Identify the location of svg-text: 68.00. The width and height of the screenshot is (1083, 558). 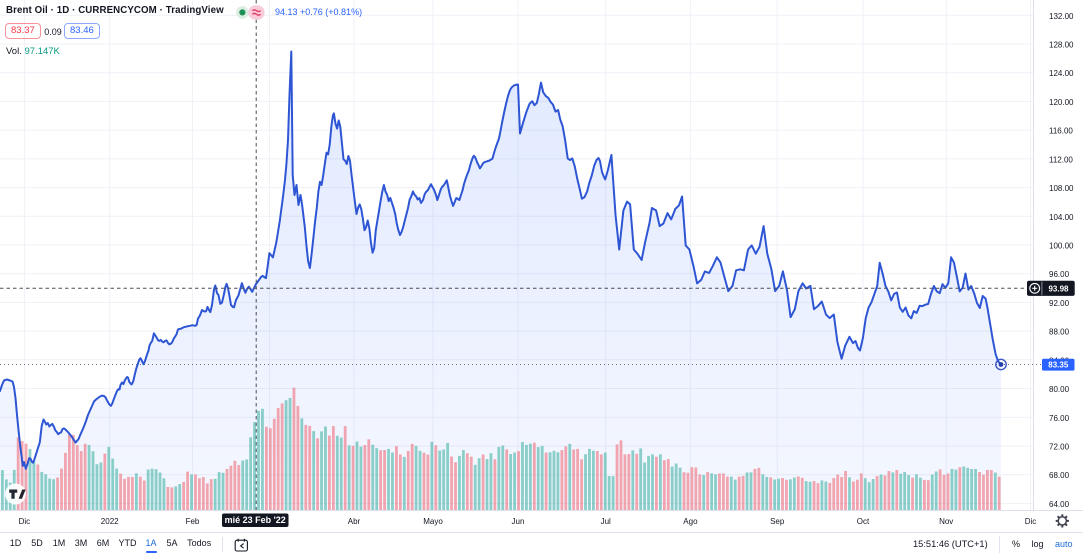
(1059, 475).